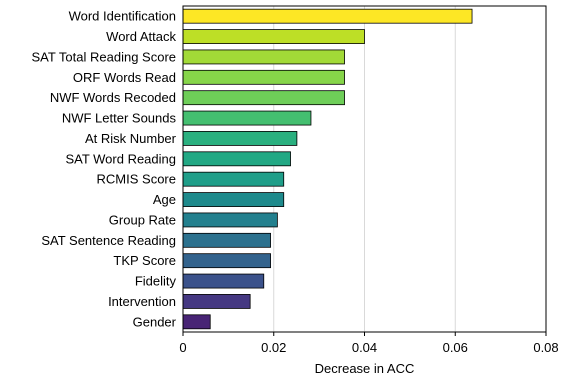 This screenshot has height=377, width=569. Describe the element at coordinates (273, 36) in the screenshot. I see `bar-word-attack` at that location.